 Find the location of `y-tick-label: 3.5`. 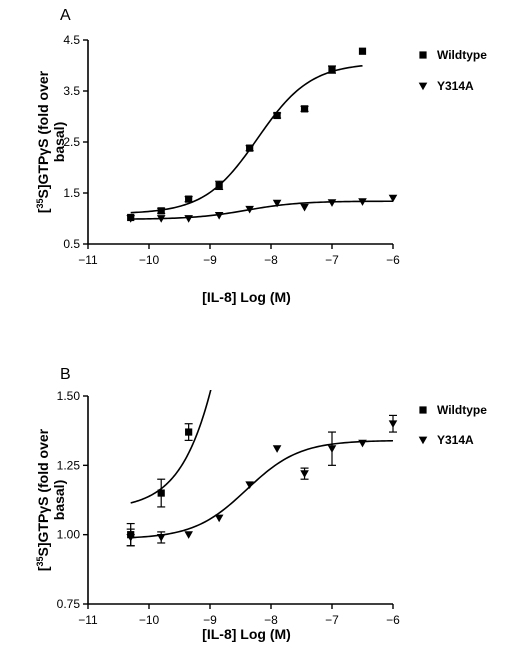

y-tick-label: 3.5 is located at coordinates (71, 91).